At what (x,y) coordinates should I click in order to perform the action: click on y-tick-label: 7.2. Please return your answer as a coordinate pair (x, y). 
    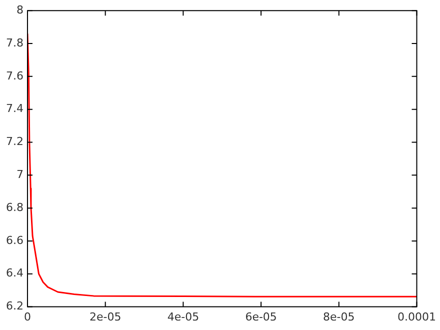
    Looking at the image, I should click on (15, 141).